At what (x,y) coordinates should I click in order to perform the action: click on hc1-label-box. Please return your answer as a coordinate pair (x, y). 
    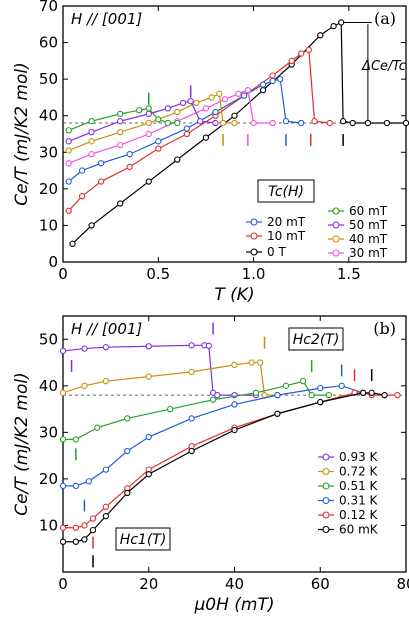
    Looking at the image, I should click on (143, 539).